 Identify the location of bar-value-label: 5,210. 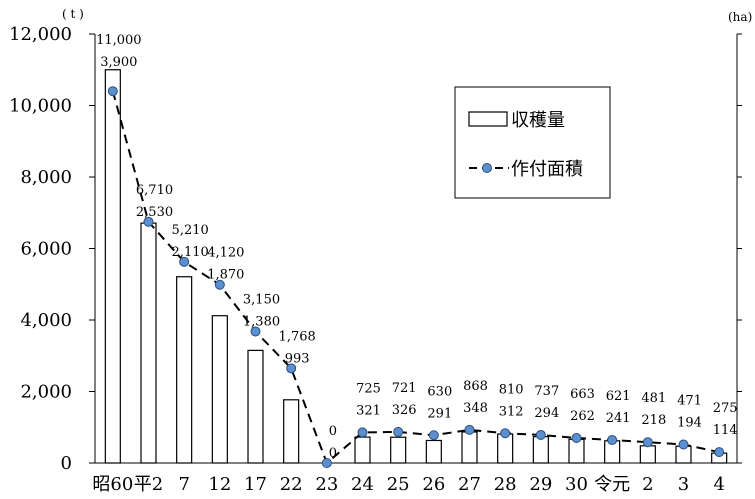
(190, 230).